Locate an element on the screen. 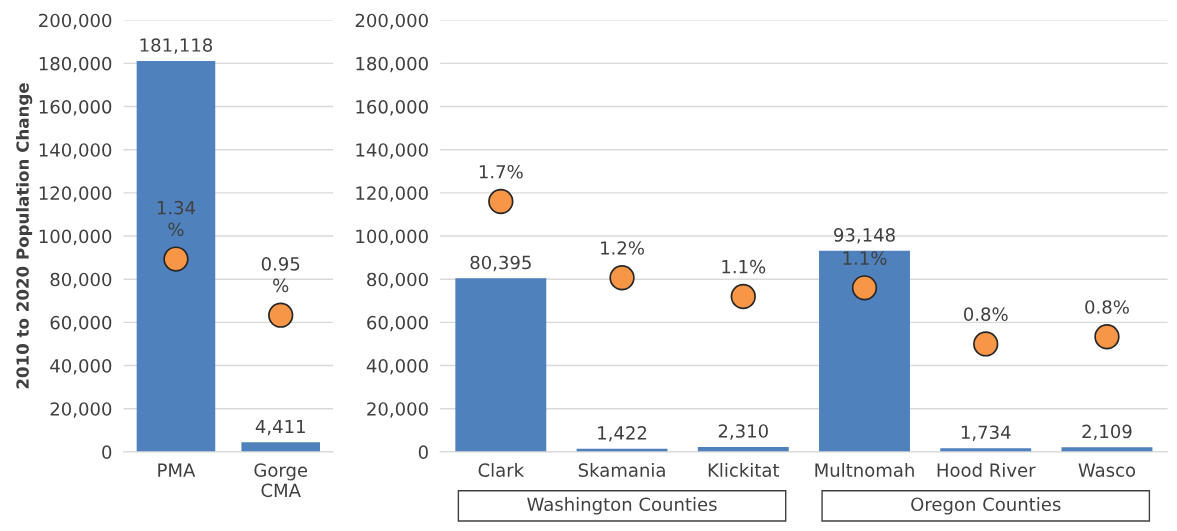 The width and height of the screenshot is (1177, 531). y-axis-title: 2010 to 2020 Population Change is located at coordinates (24, 236).